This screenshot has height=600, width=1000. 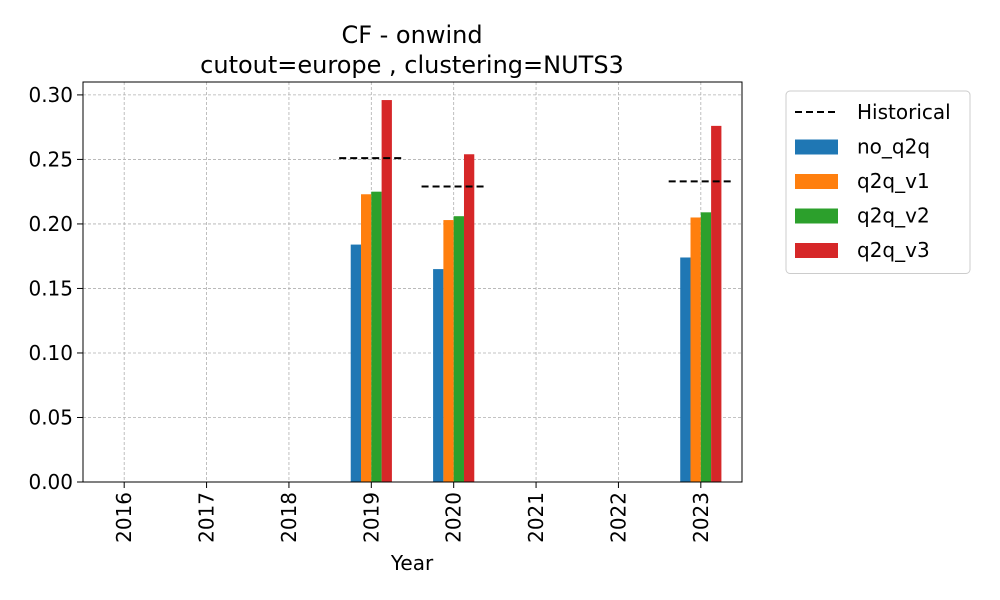 I want to click on y-axis: 0.00 0.05 0.10 0.15 0.20 0.25 0.30, so click(x=55, y=288).